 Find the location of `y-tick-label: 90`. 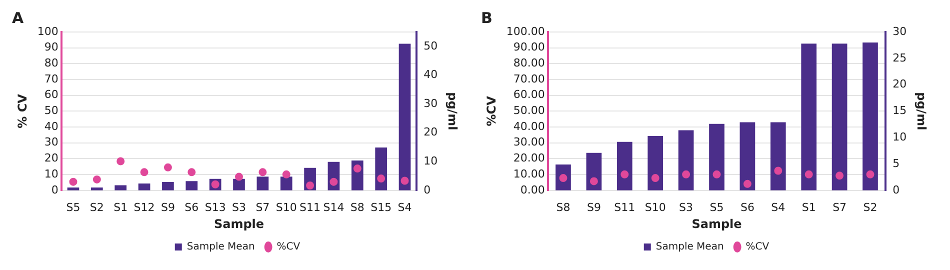

y-tick-label: 90 is located at coordinates (51, 47).